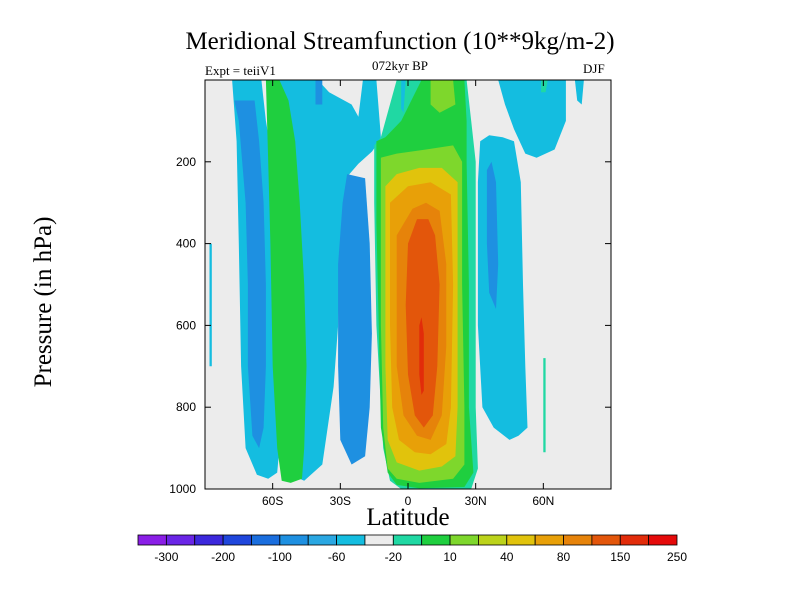 The height and width of the screenshot is (600, 800). Describe the element at coordinates (564, 557) in the screenshot. I see `colorbar-label: 80` at that location.